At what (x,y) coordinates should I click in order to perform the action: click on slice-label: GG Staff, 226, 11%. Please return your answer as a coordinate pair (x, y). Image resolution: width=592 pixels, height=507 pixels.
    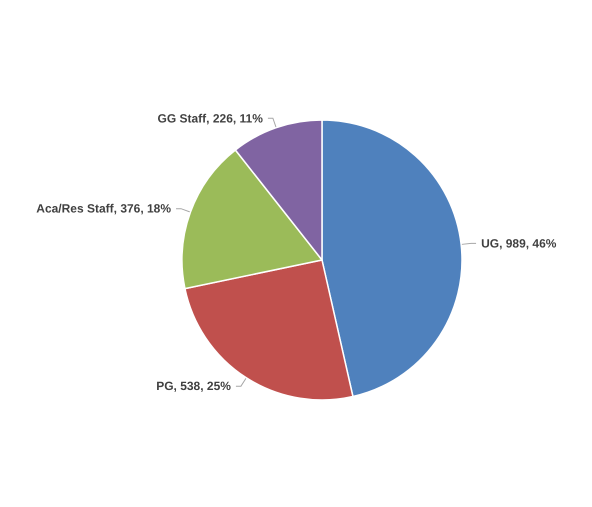
    Looking at the image, I should click on (211, 118).